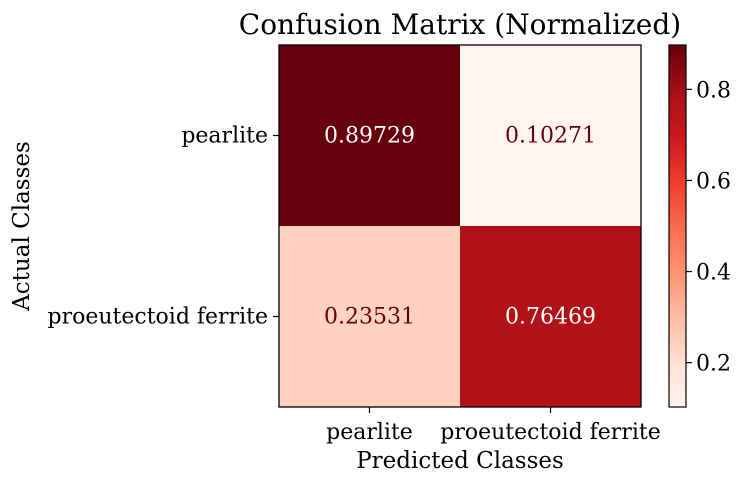 Image resolution: width=744 pixels, height=485 pixels. Describe the element at coordinates (713, 273) in the screenshot. I see `colorbar-tick-label-1: 0.4` at that location.